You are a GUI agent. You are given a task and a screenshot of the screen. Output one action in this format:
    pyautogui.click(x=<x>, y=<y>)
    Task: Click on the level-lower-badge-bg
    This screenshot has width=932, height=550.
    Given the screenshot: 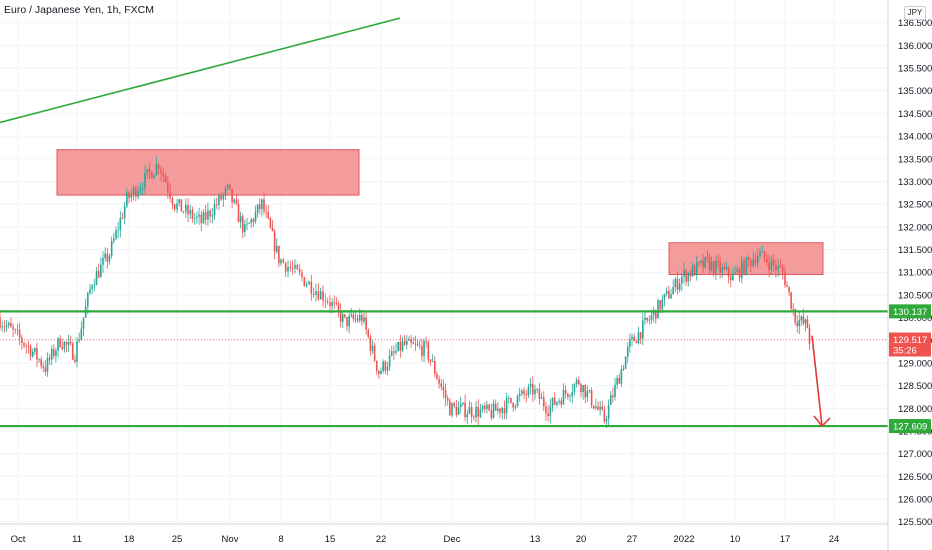 What is the action you would take?
    pyautogui.click(x=910, y=426)
    